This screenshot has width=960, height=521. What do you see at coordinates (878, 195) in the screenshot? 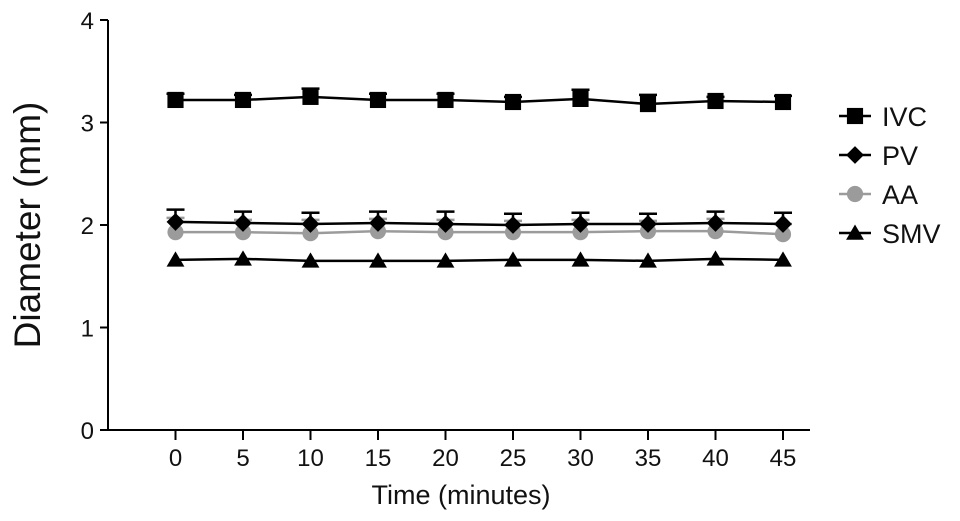
I see `legend-item-aa: AA` at bounding box center [878, 195].